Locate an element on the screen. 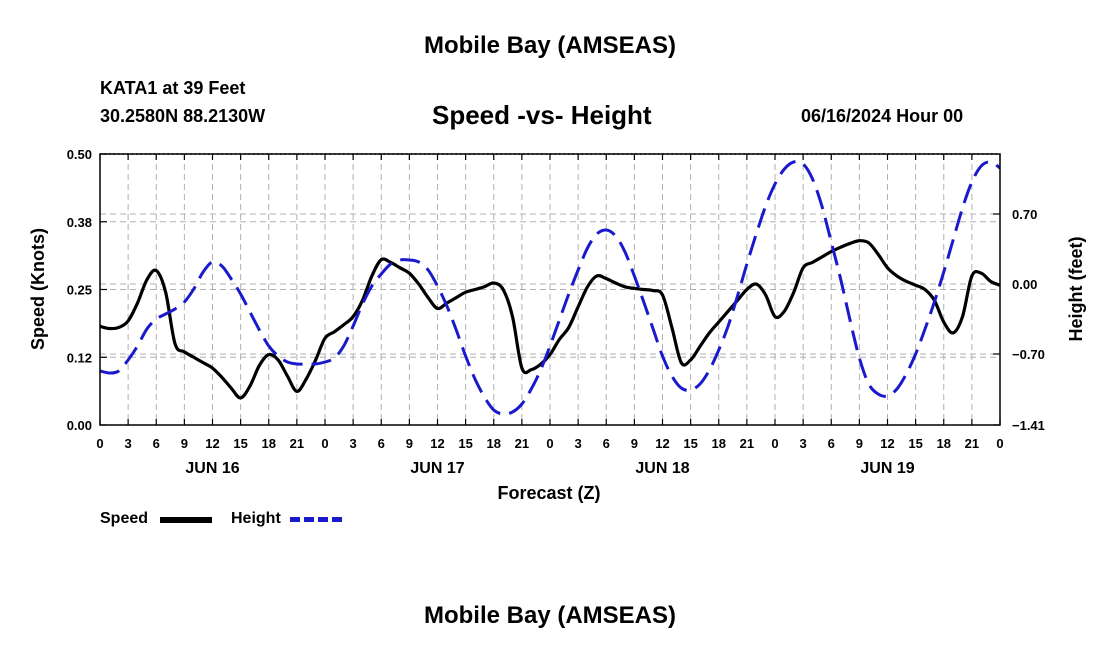  x-day-label: JUN 16 is located at coordinates (212, 468).